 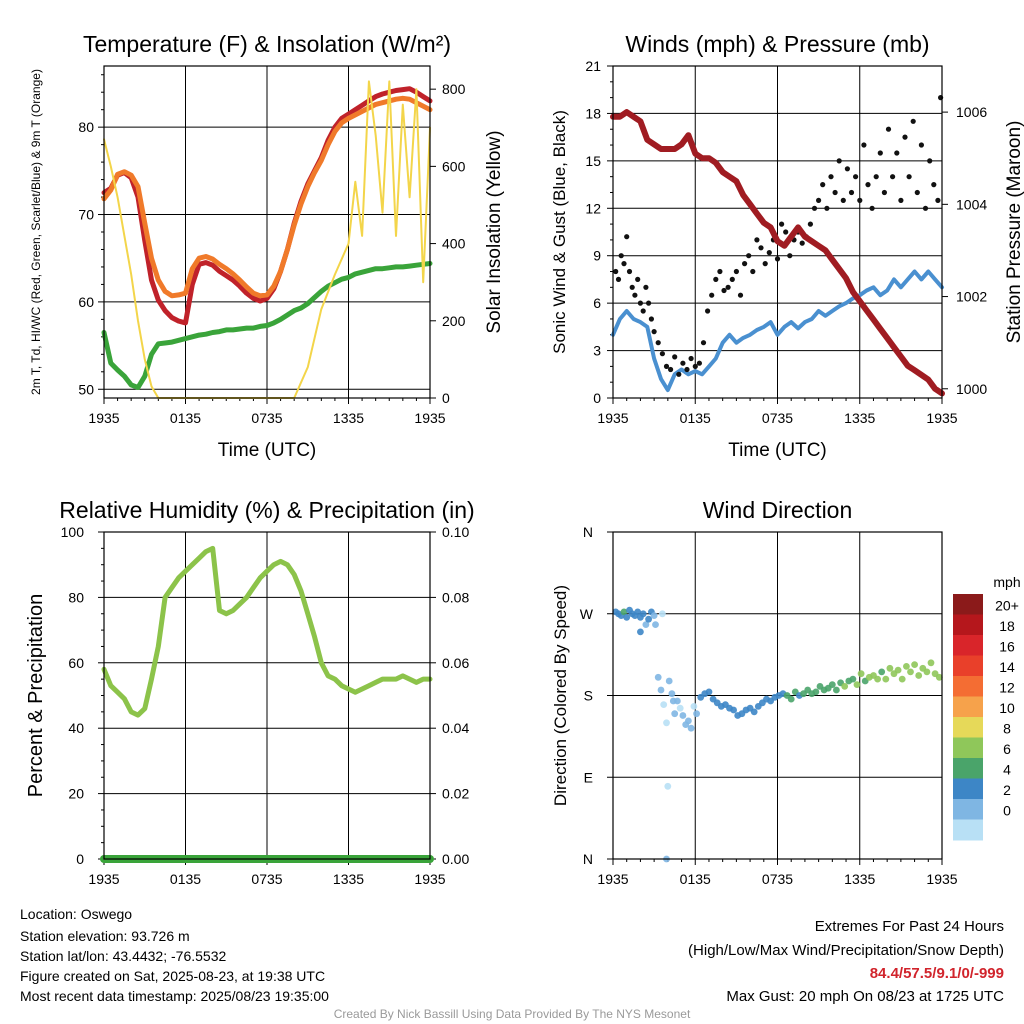 What do you see at coordinates (777, 44) in the screenshot?
I see `wind-title: Winds (mph) & Pressure (mb)` at bounding box center [777, 44].